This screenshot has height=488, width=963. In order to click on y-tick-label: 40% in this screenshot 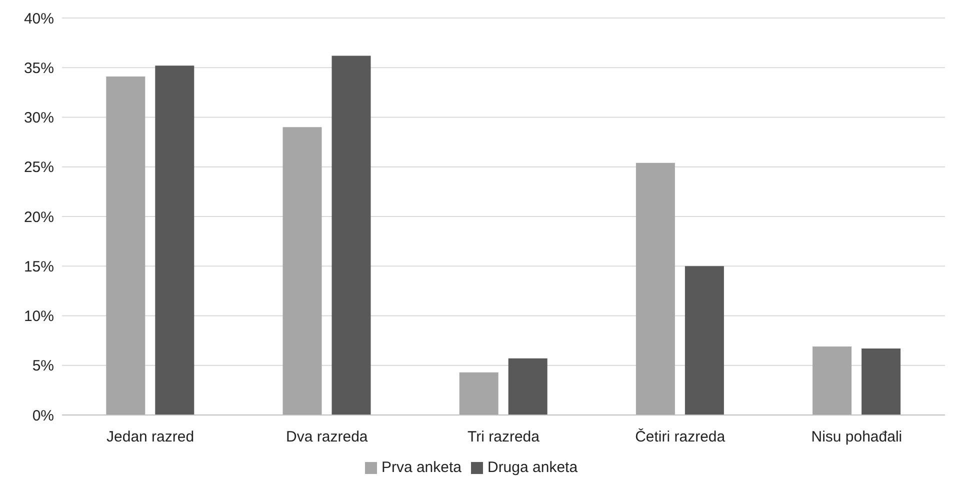, I will do `click(39, 19)`.